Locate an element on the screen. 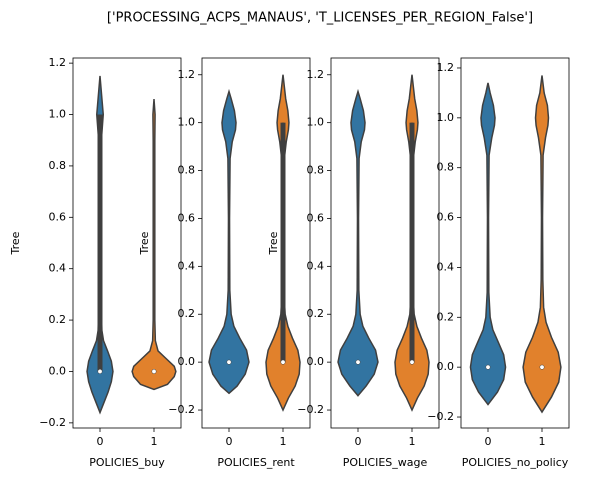  x-axis-label: POLICIES_wage is located at coordinates (385, 462).